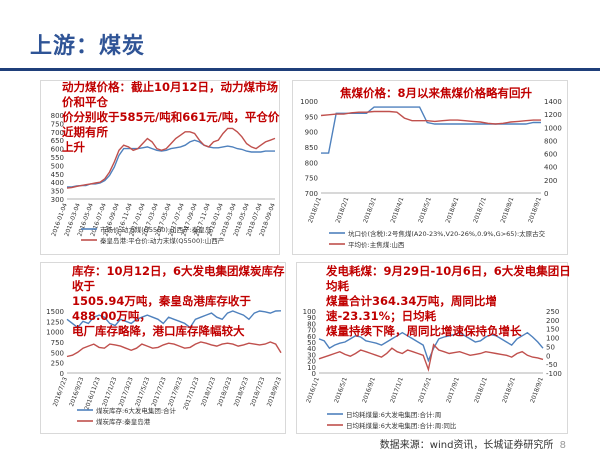 The image size is (600, 456). What do you see at coordinates (314, 374) in the screenshot?
I see `y-tick-label: 0` at bounding box center [314, 374].